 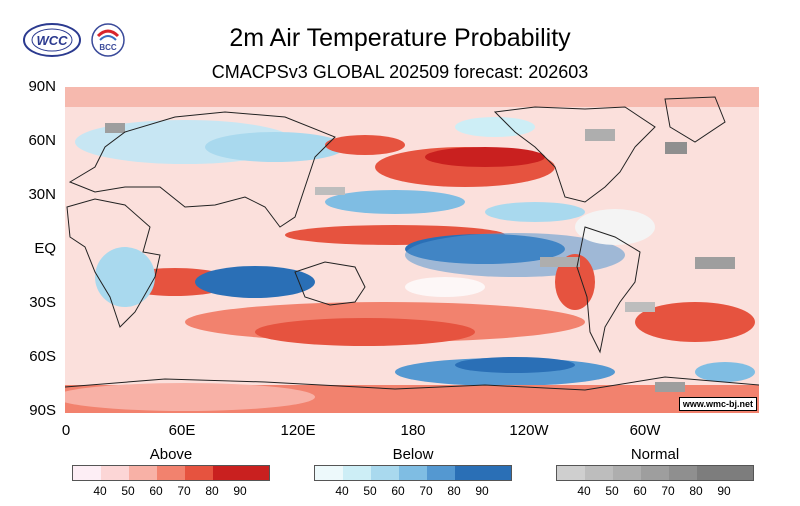 What do you see at coordinates (42, 356) in the screenshot?
I see `lat-label-60s: 60S` at bounding box center [42, 356].